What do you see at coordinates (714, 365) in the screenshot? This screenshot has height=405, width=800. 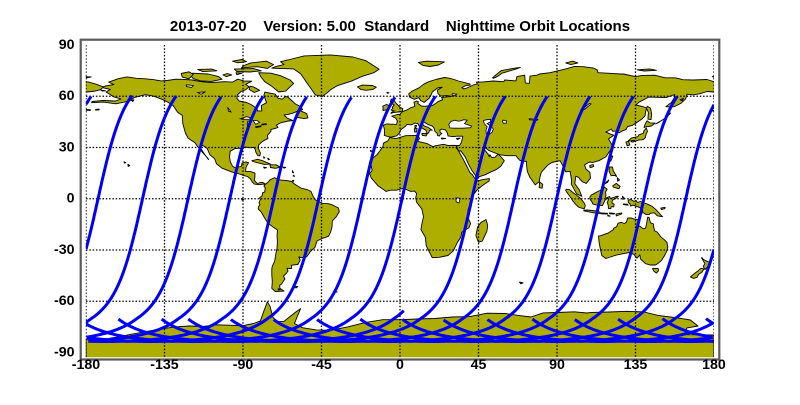 I see `svg-text: 180` at bounding box center [714, 365].